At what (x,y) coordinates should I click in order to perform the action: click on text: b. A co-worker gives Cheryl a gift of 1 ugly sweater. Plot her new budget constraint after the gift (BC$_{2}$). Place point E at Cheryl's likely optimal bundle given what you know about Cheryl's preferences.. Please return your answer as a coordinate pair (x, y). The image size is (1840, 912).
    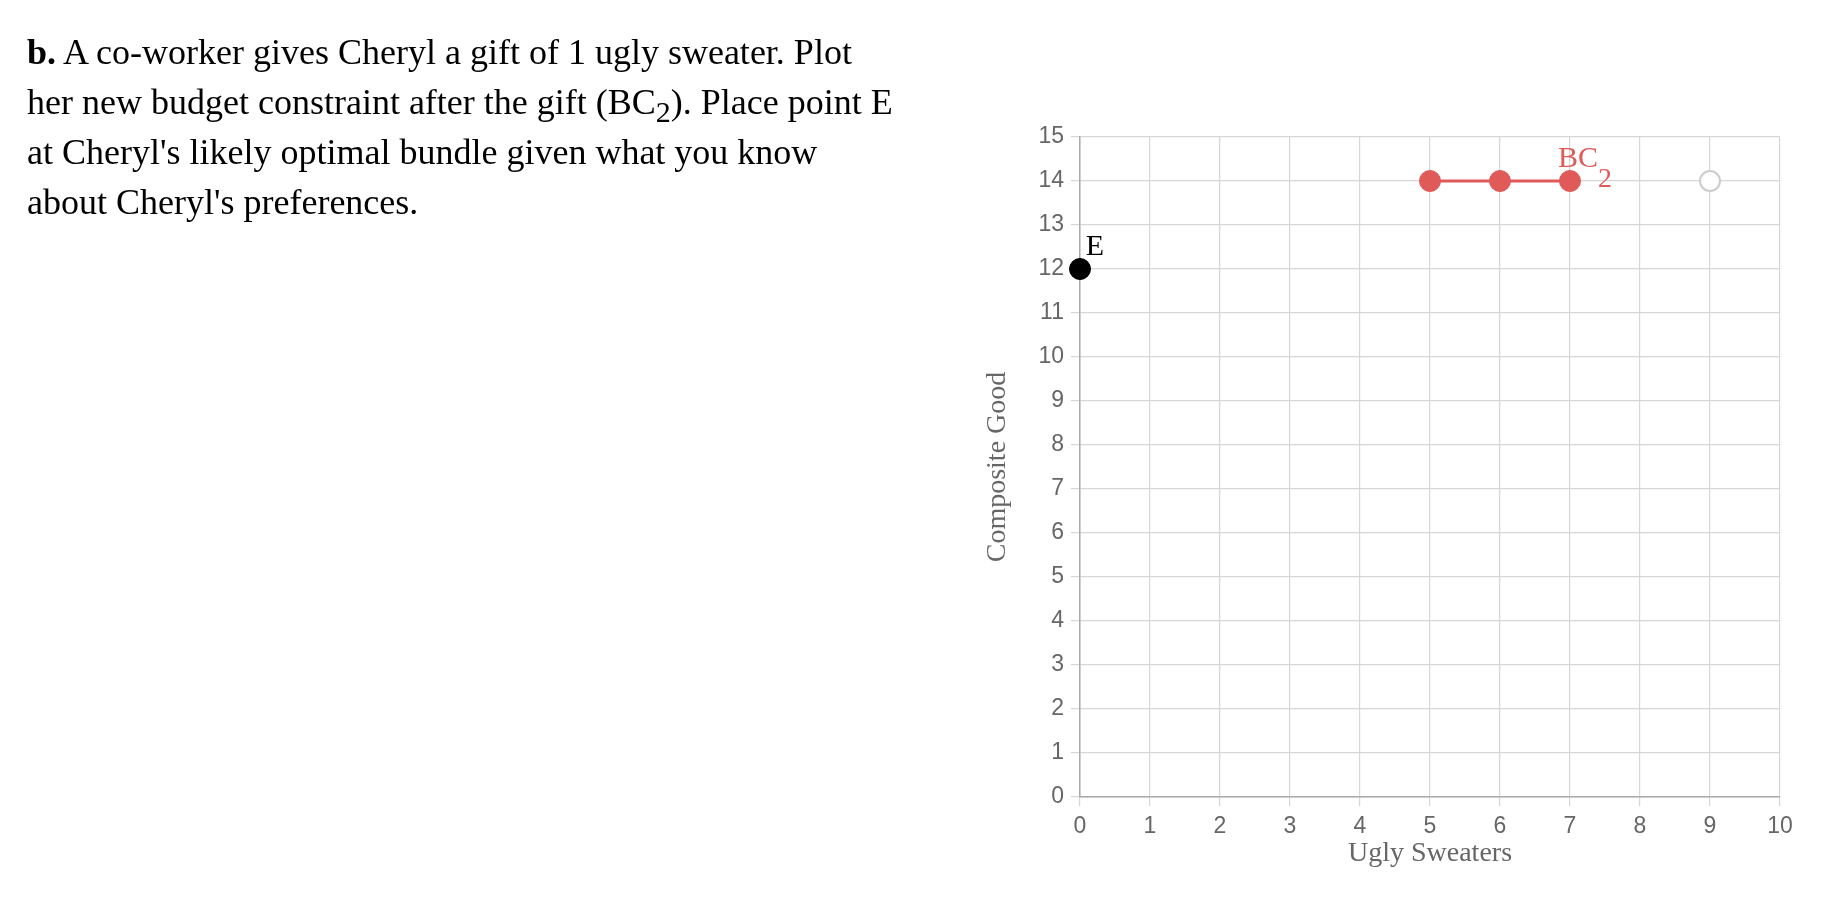
    Looking at the image, I should click on (460, 127).